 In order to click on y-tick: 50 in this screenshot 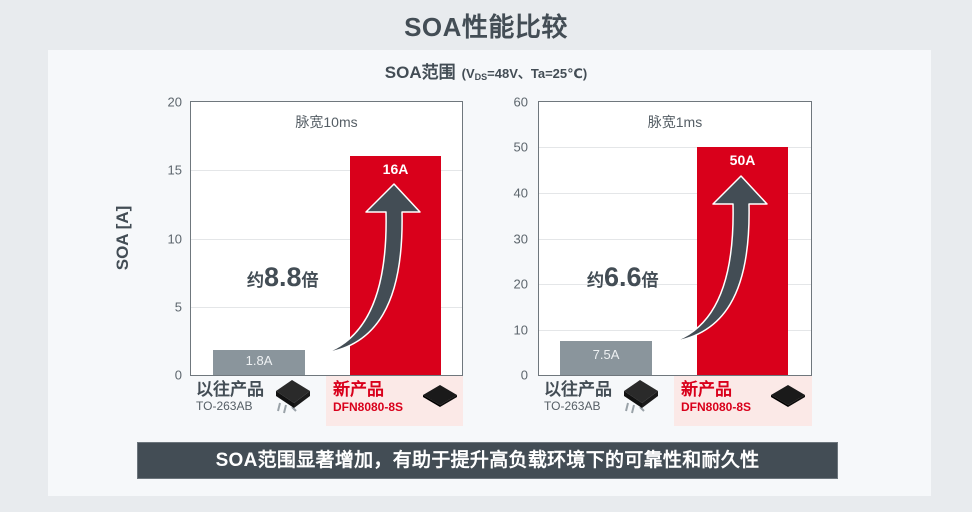, I will do `click(520, 147)`.